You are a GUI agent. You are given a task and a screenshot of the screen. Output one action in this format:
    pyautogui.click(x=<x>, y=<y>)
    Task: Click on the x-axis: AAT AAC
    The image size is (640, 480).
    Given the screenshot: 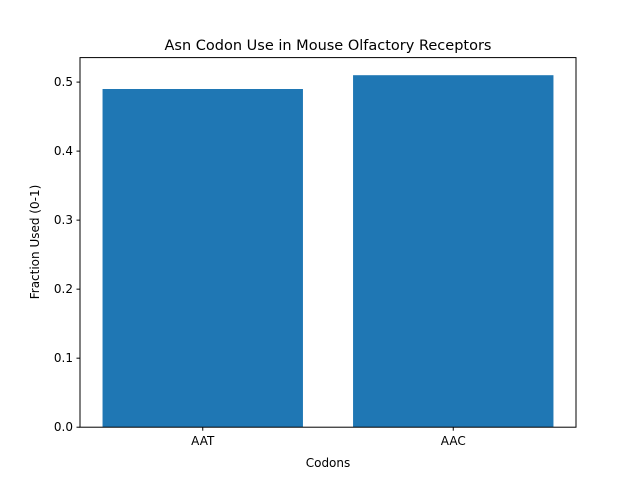 What is the action you would take?
    pyautogui.click(x=328, y=437)
    